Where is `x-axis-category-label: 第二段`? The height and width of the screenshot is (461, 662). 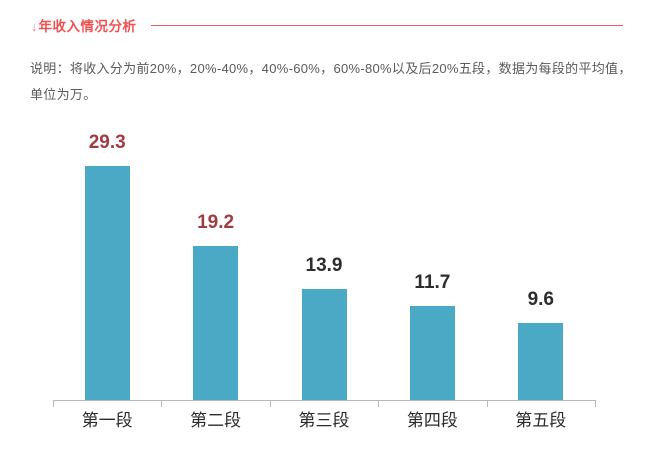 x-axis-category-label: 第二段 is located at coordinates (216, 420).